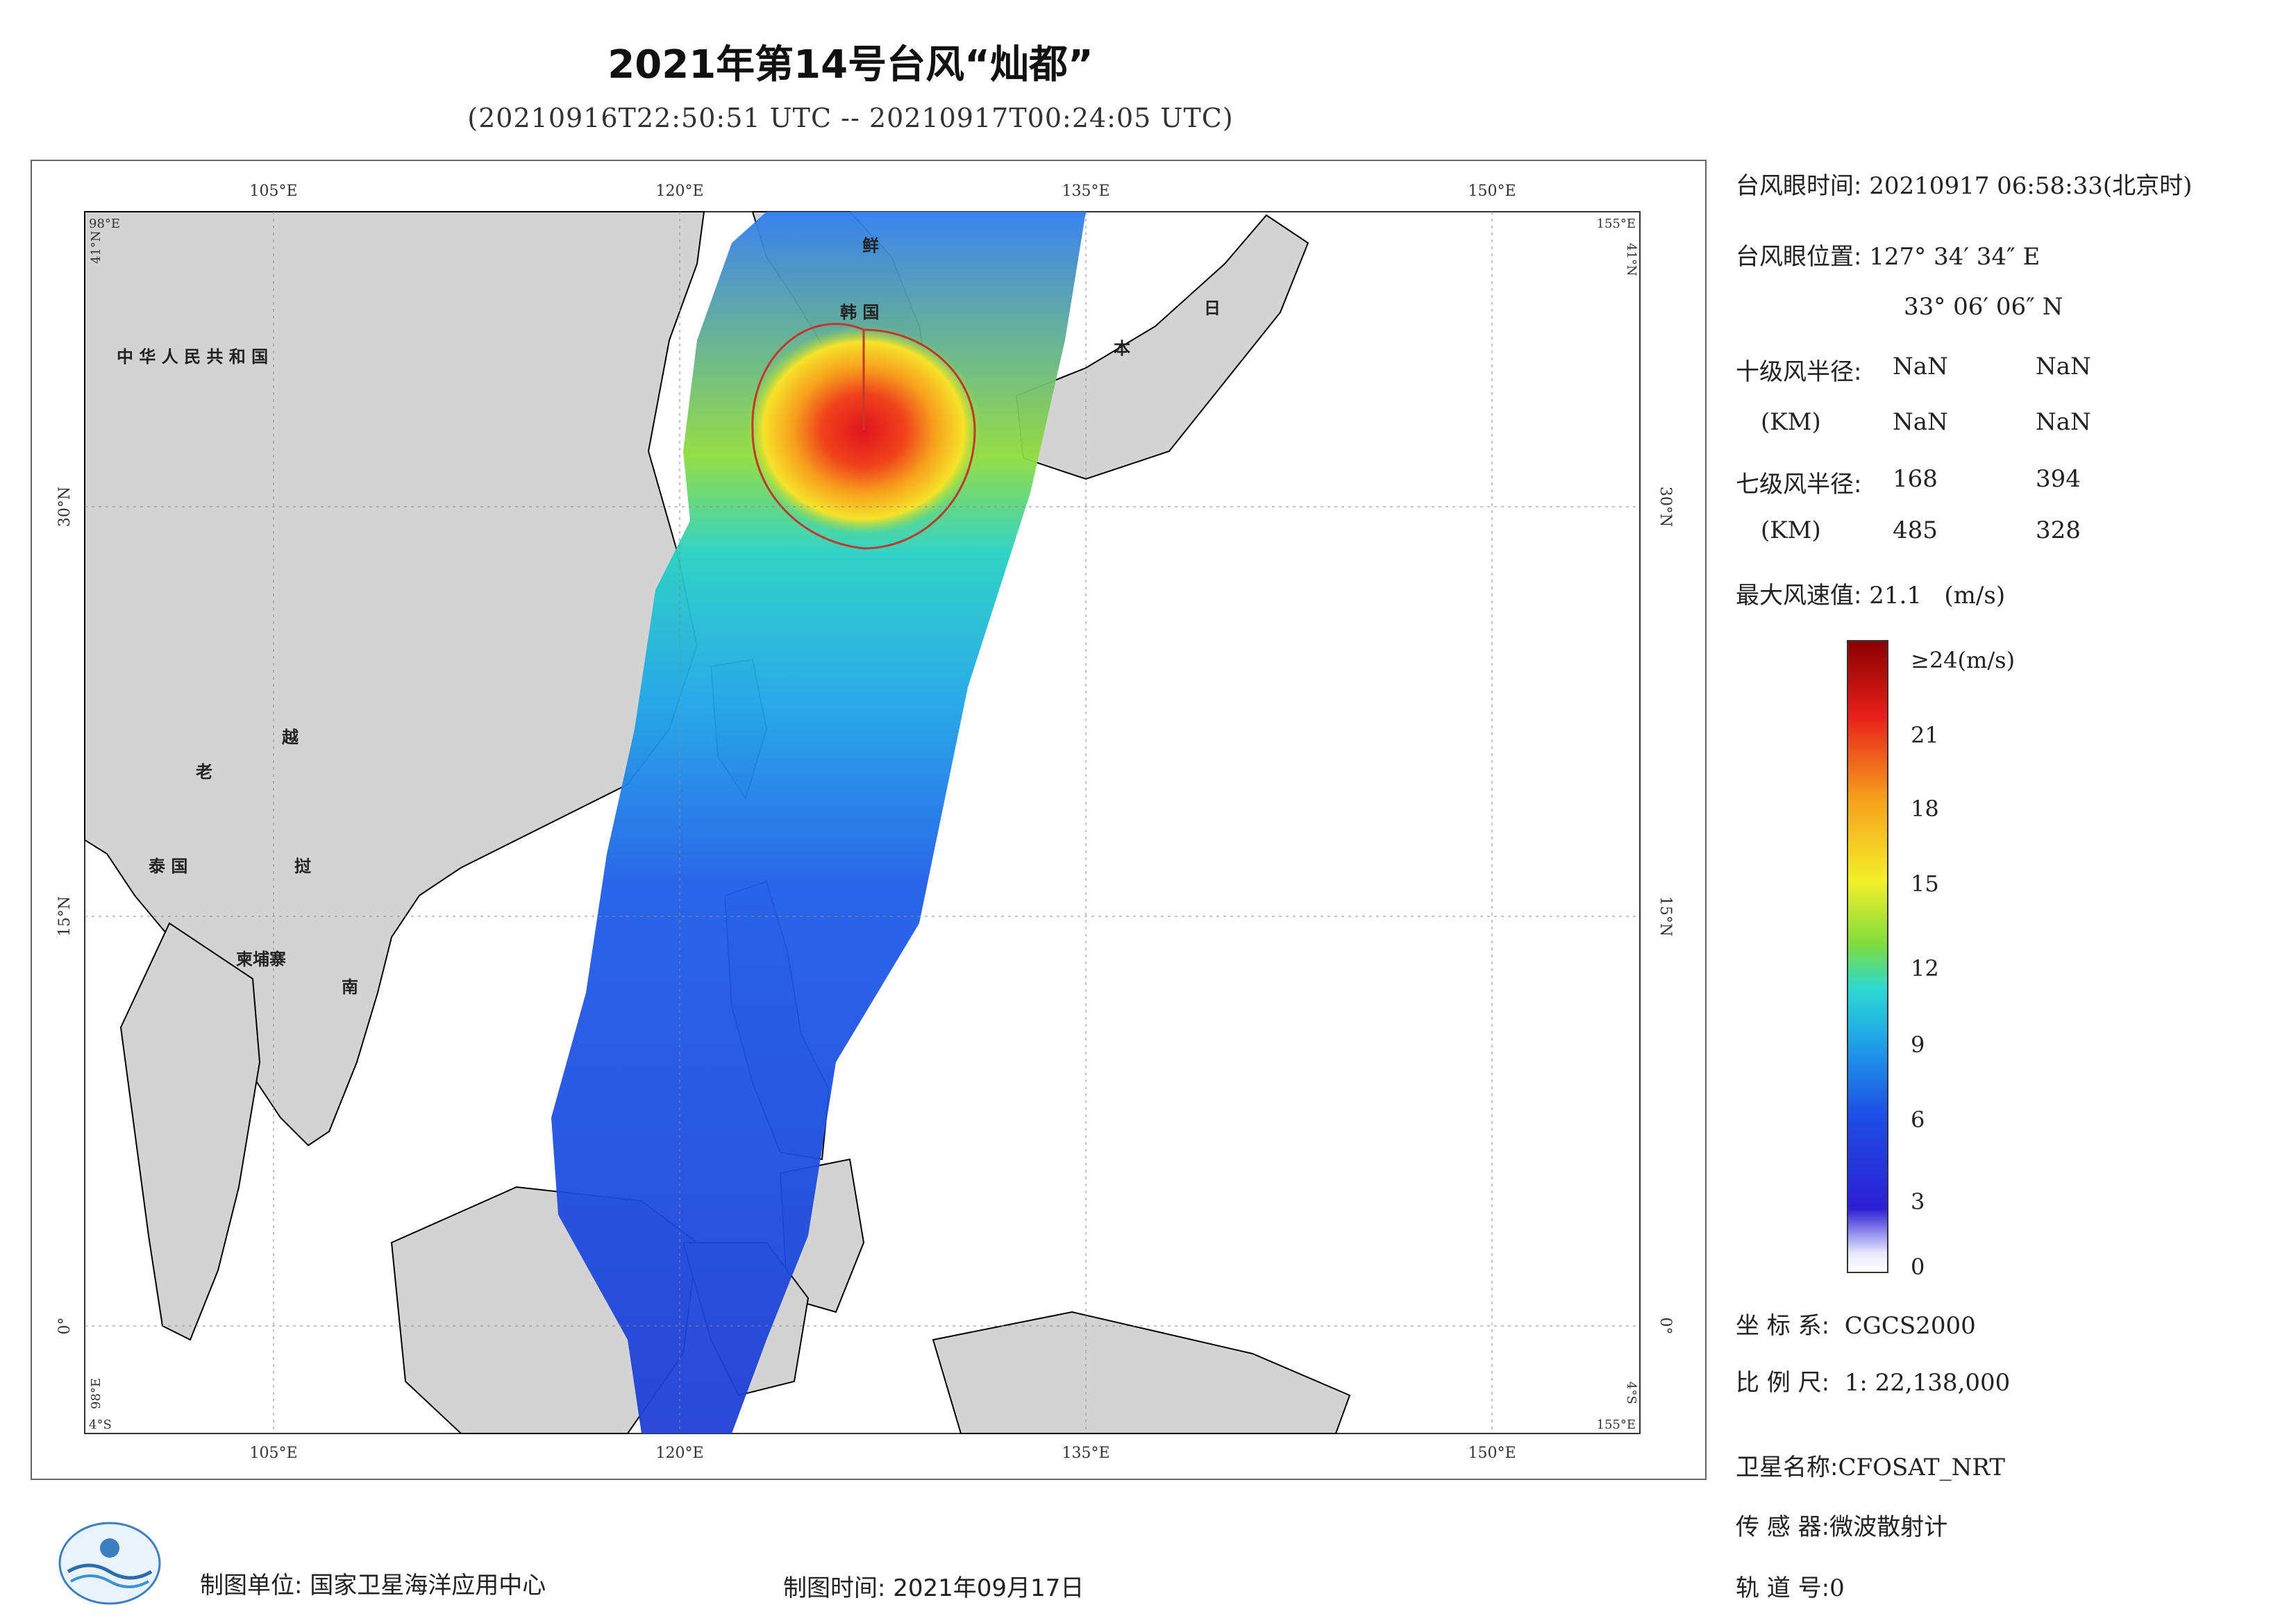 Image resolution: width=2296 pixels, height=1623 pixels. Describe the element at coordinates (1918, 1045) in the screenshot. I see `colorbar-tick-9: 9` at that location.